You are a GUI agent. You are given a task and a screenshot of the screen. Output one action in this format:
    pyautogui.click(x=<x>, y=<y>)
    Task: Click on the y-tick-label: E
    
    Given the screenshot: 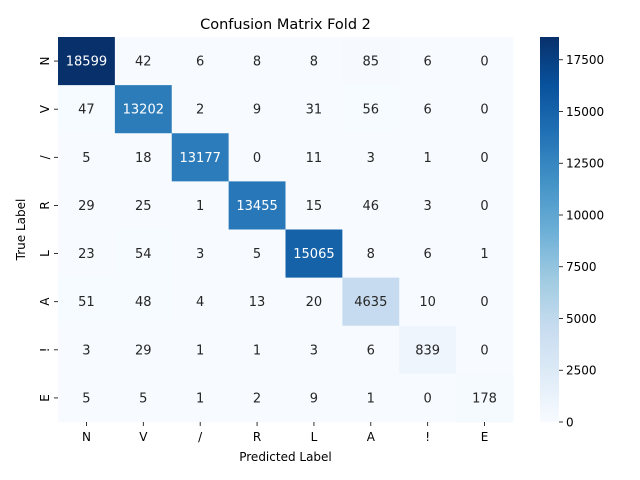 What is the action you would take?
    pyautogui.click(x=45, y=398)
    